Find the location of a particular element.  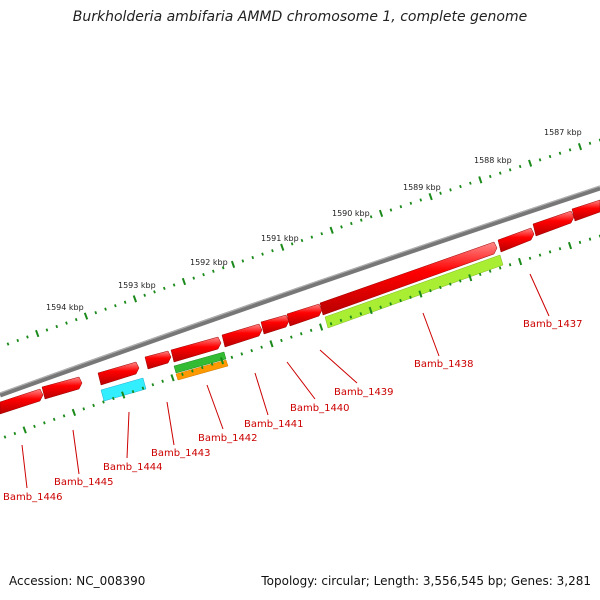

kbp-label: 1591 kbp is located at coordinates (280, 238).